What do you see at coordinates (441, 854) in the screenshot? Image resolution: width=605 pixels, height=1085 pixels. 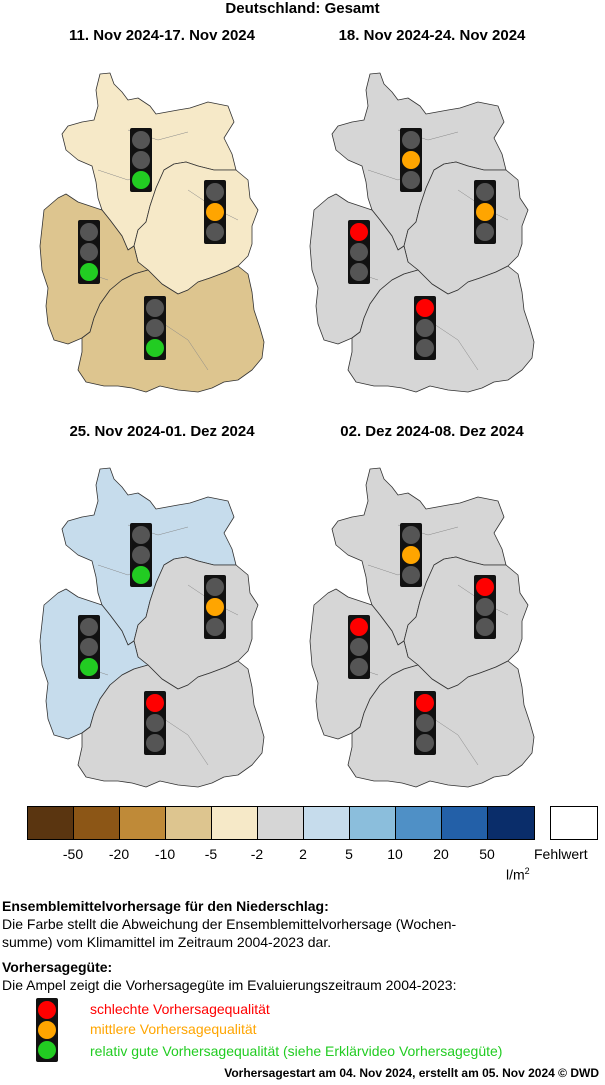 I see `legend-tick-label: 20` at bounding box center [441, 854].